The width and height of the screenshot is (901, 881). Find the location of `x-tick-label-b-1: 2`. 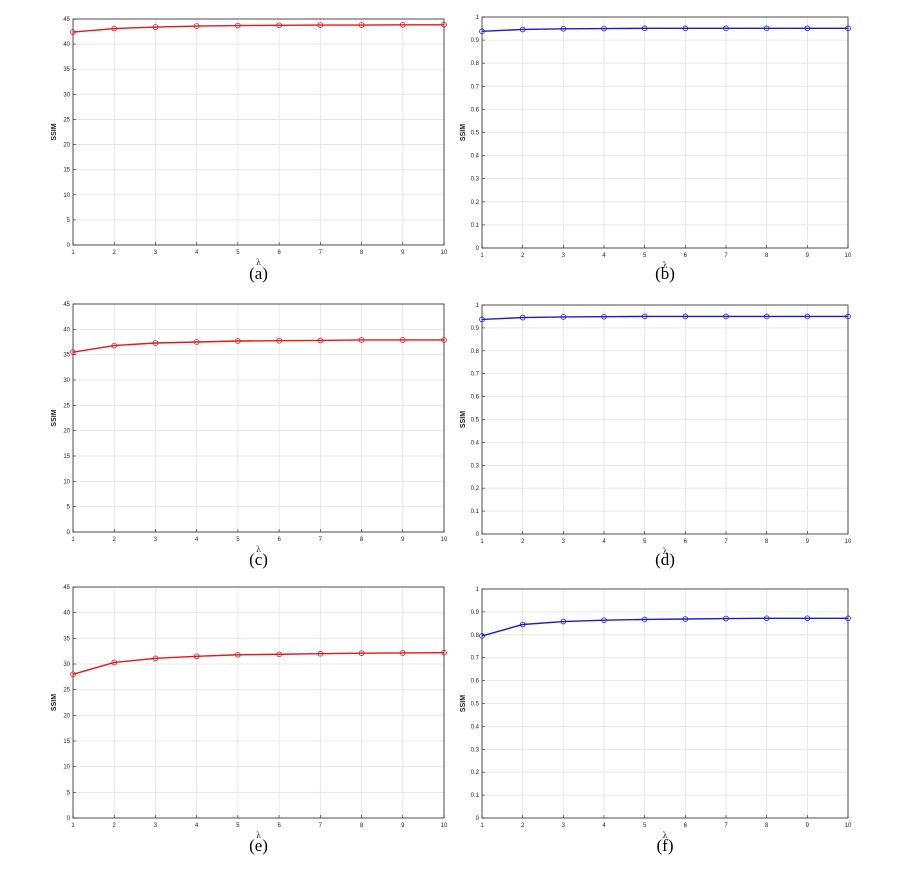

x-tick-label-b-1: 2 is located at coordinates (523, 256).